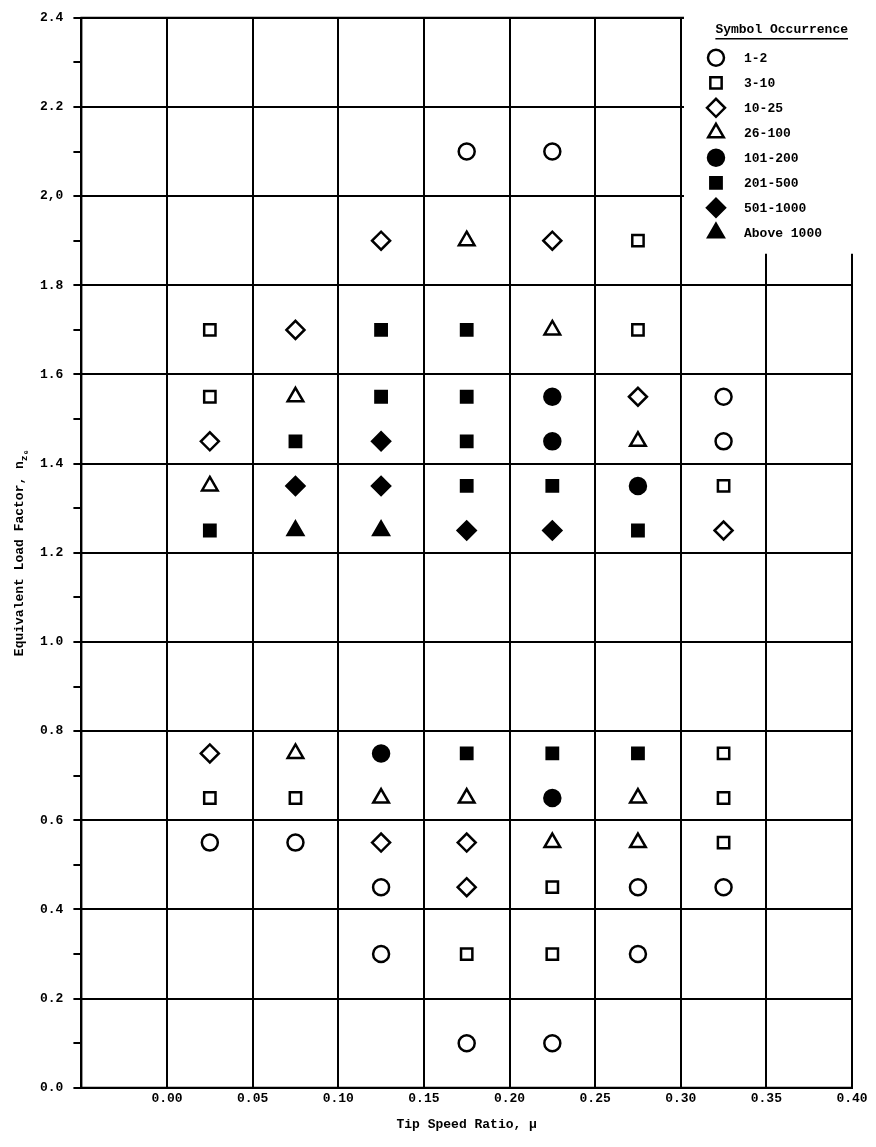  What do you see at coordinates (52, 553) in the screenshot?
I see `y-tick-label: 1.2` at bounding box center [52, 553].